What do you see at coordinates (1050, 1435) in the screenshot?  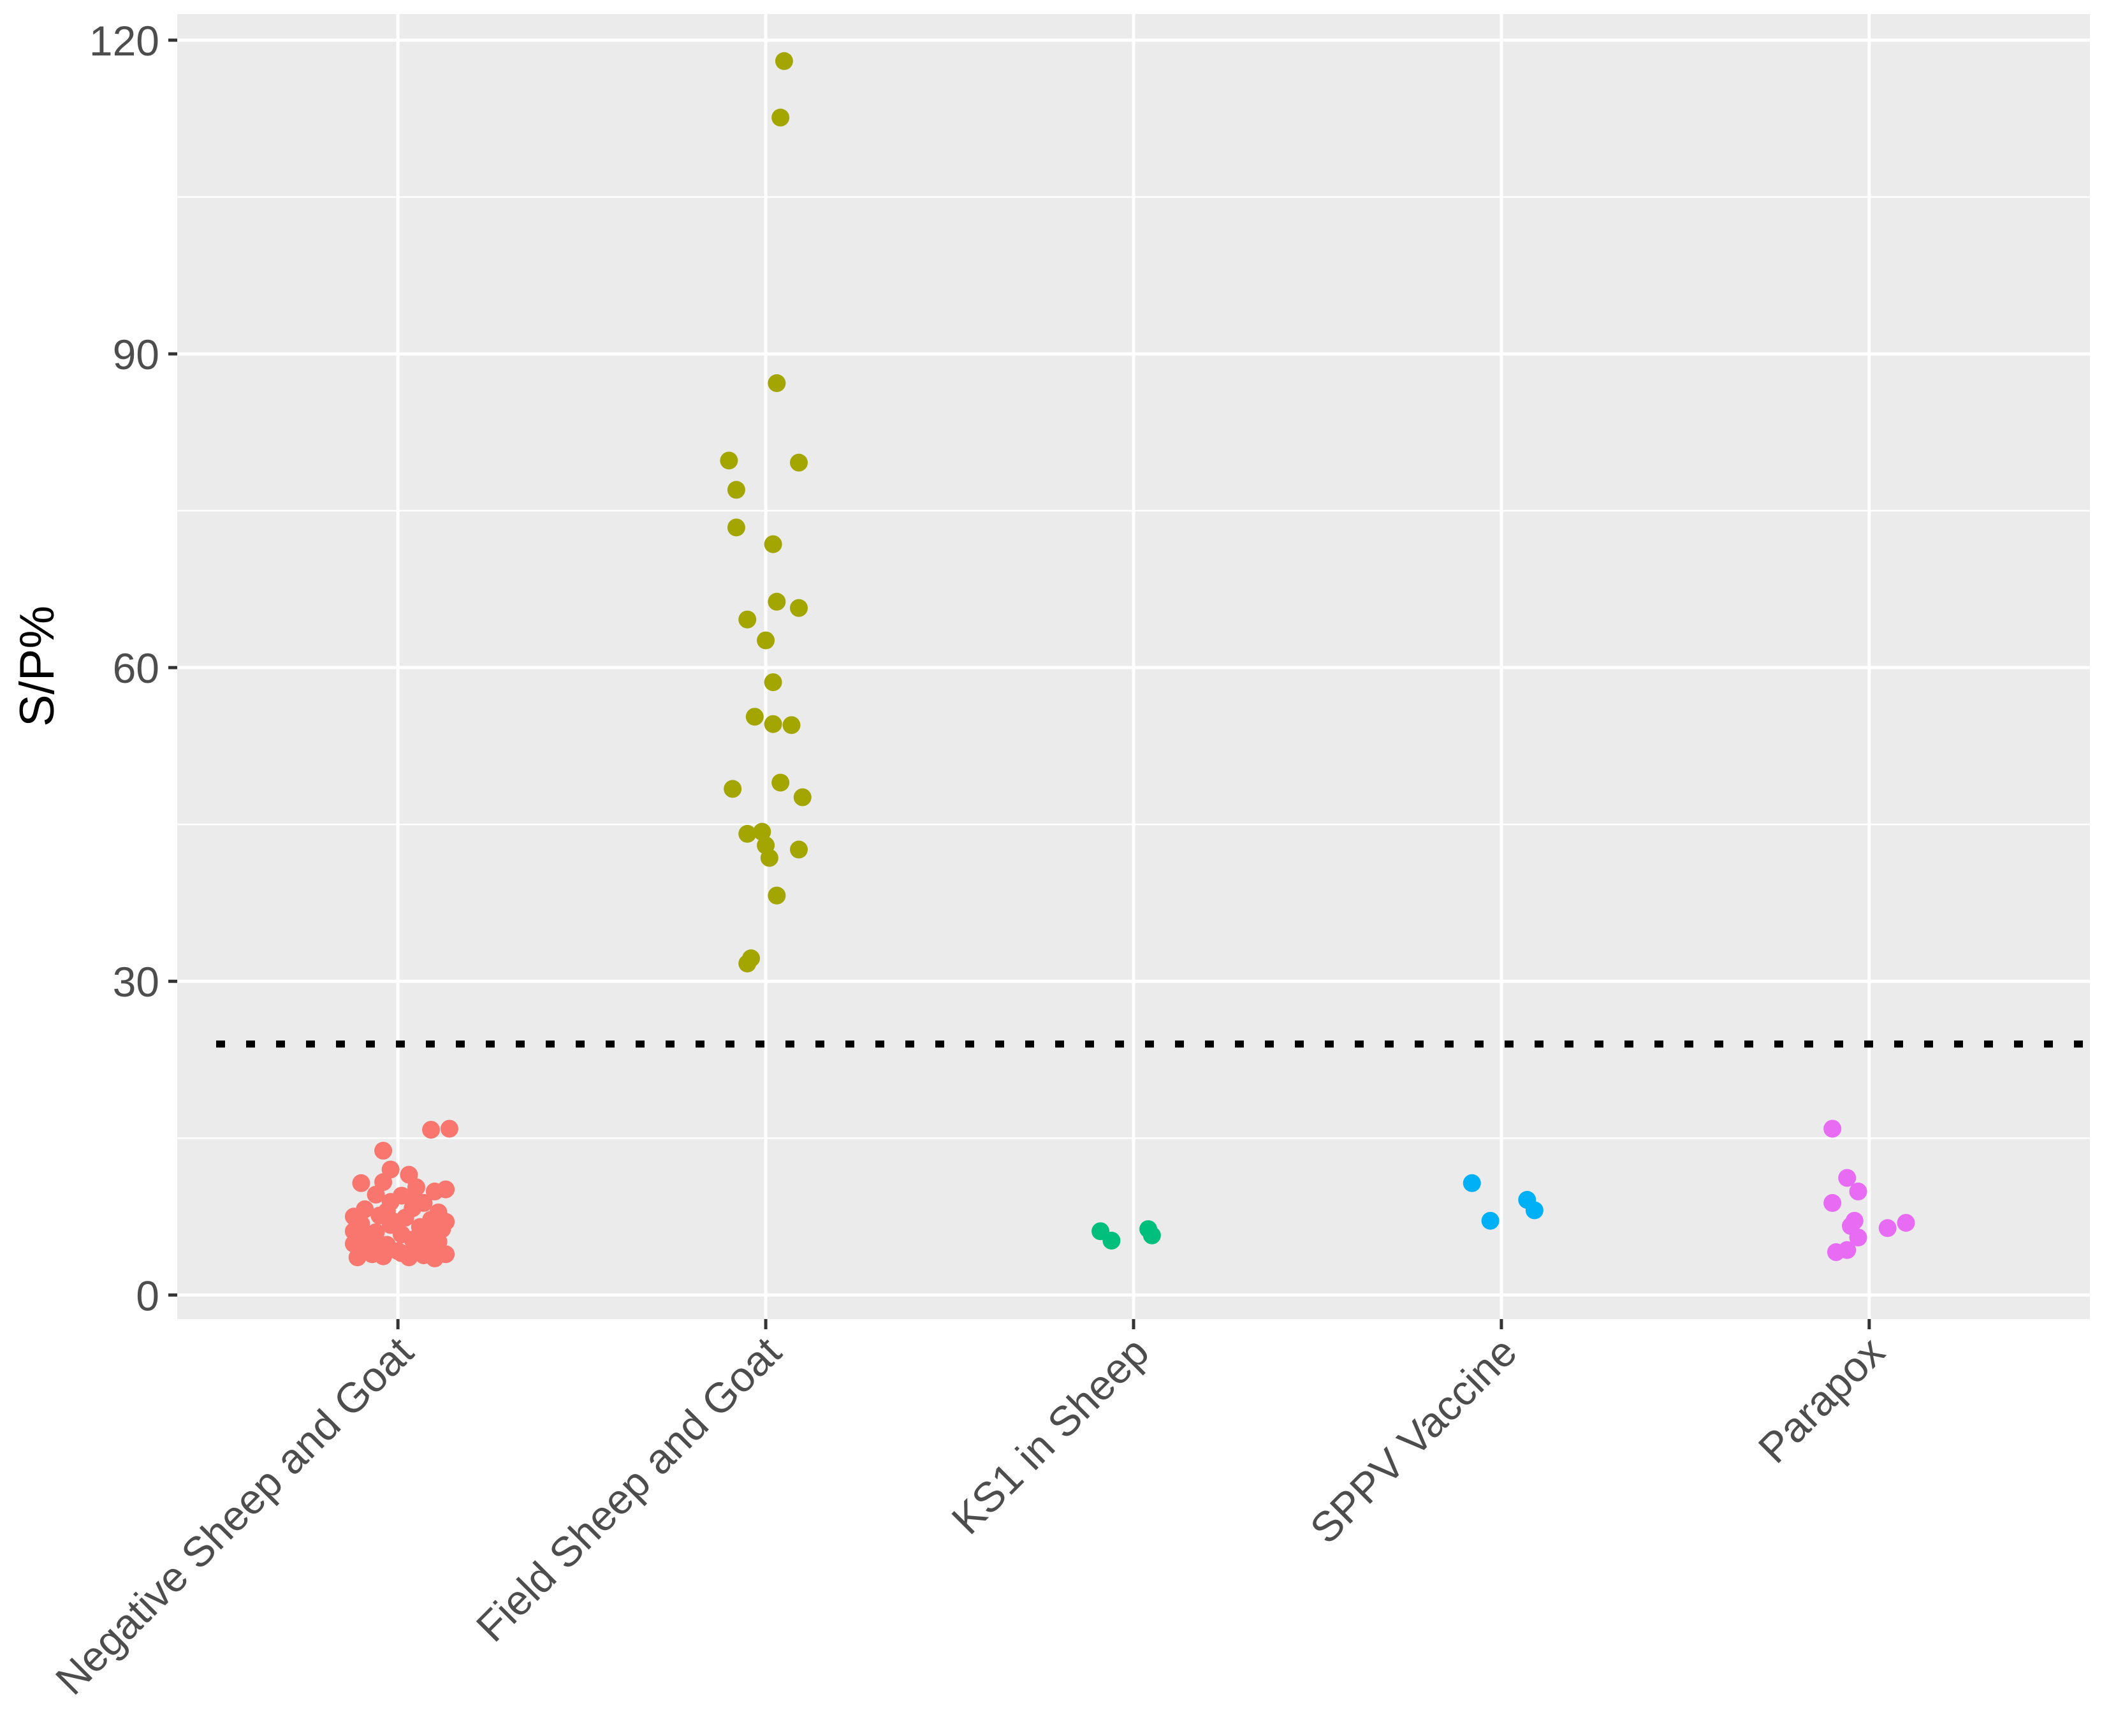 I see `x-tick-label: KS1 in Sheep` at bounding box center [1050, 1435].